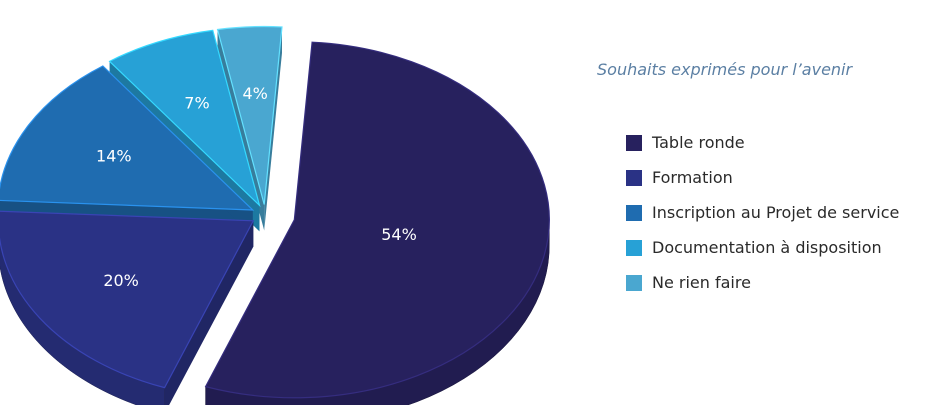  I want to click on data-label: 14%, so click(114, 156).